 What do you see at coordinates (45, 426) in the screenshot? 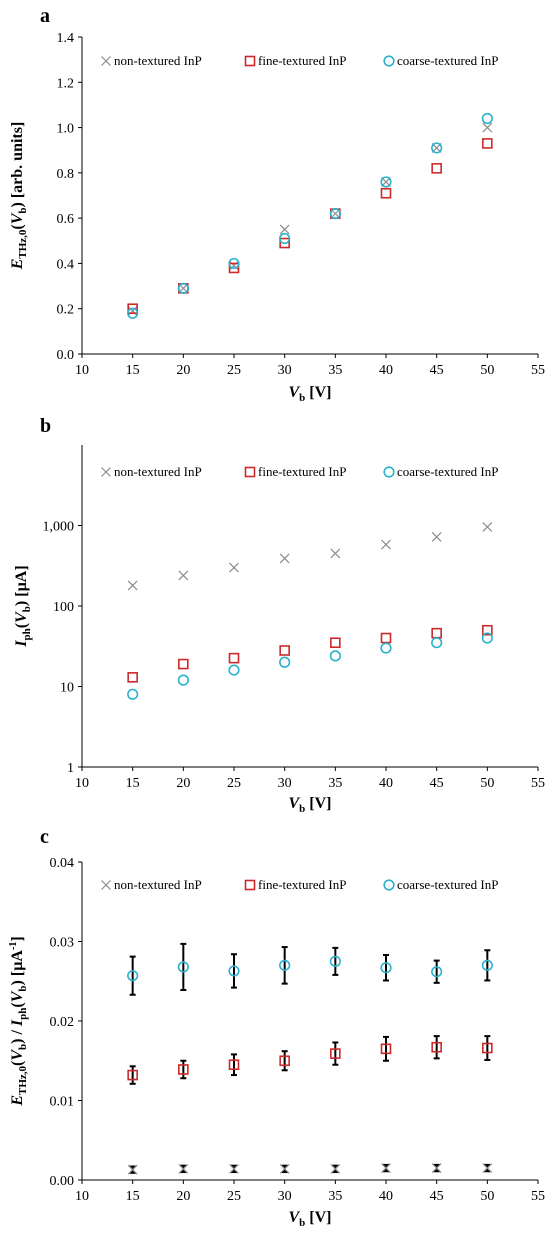
I see `panel-letter: b` at bounding box center [45, 426].